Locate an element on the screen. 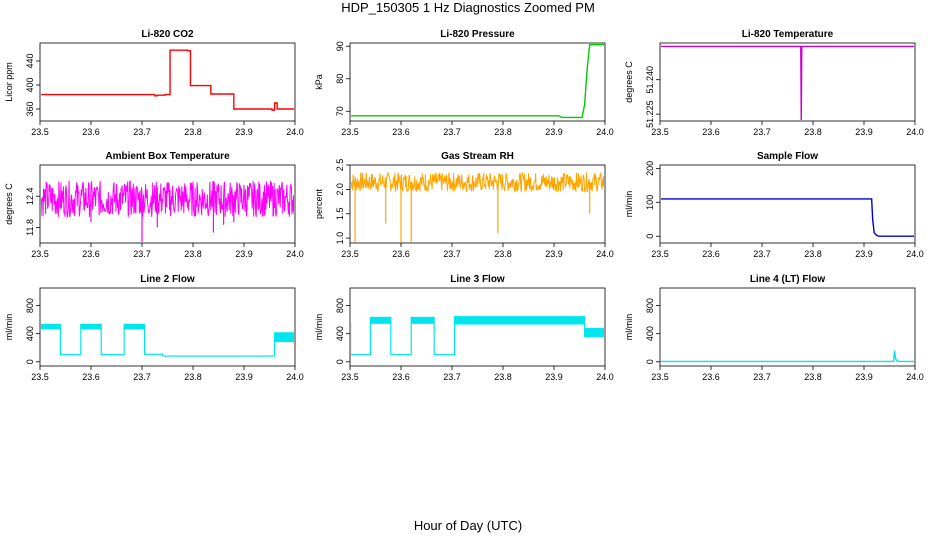 The height and width of the screenshot is (540, 936). y-tick-label: 12.4 is located at coordinates (30, 196).